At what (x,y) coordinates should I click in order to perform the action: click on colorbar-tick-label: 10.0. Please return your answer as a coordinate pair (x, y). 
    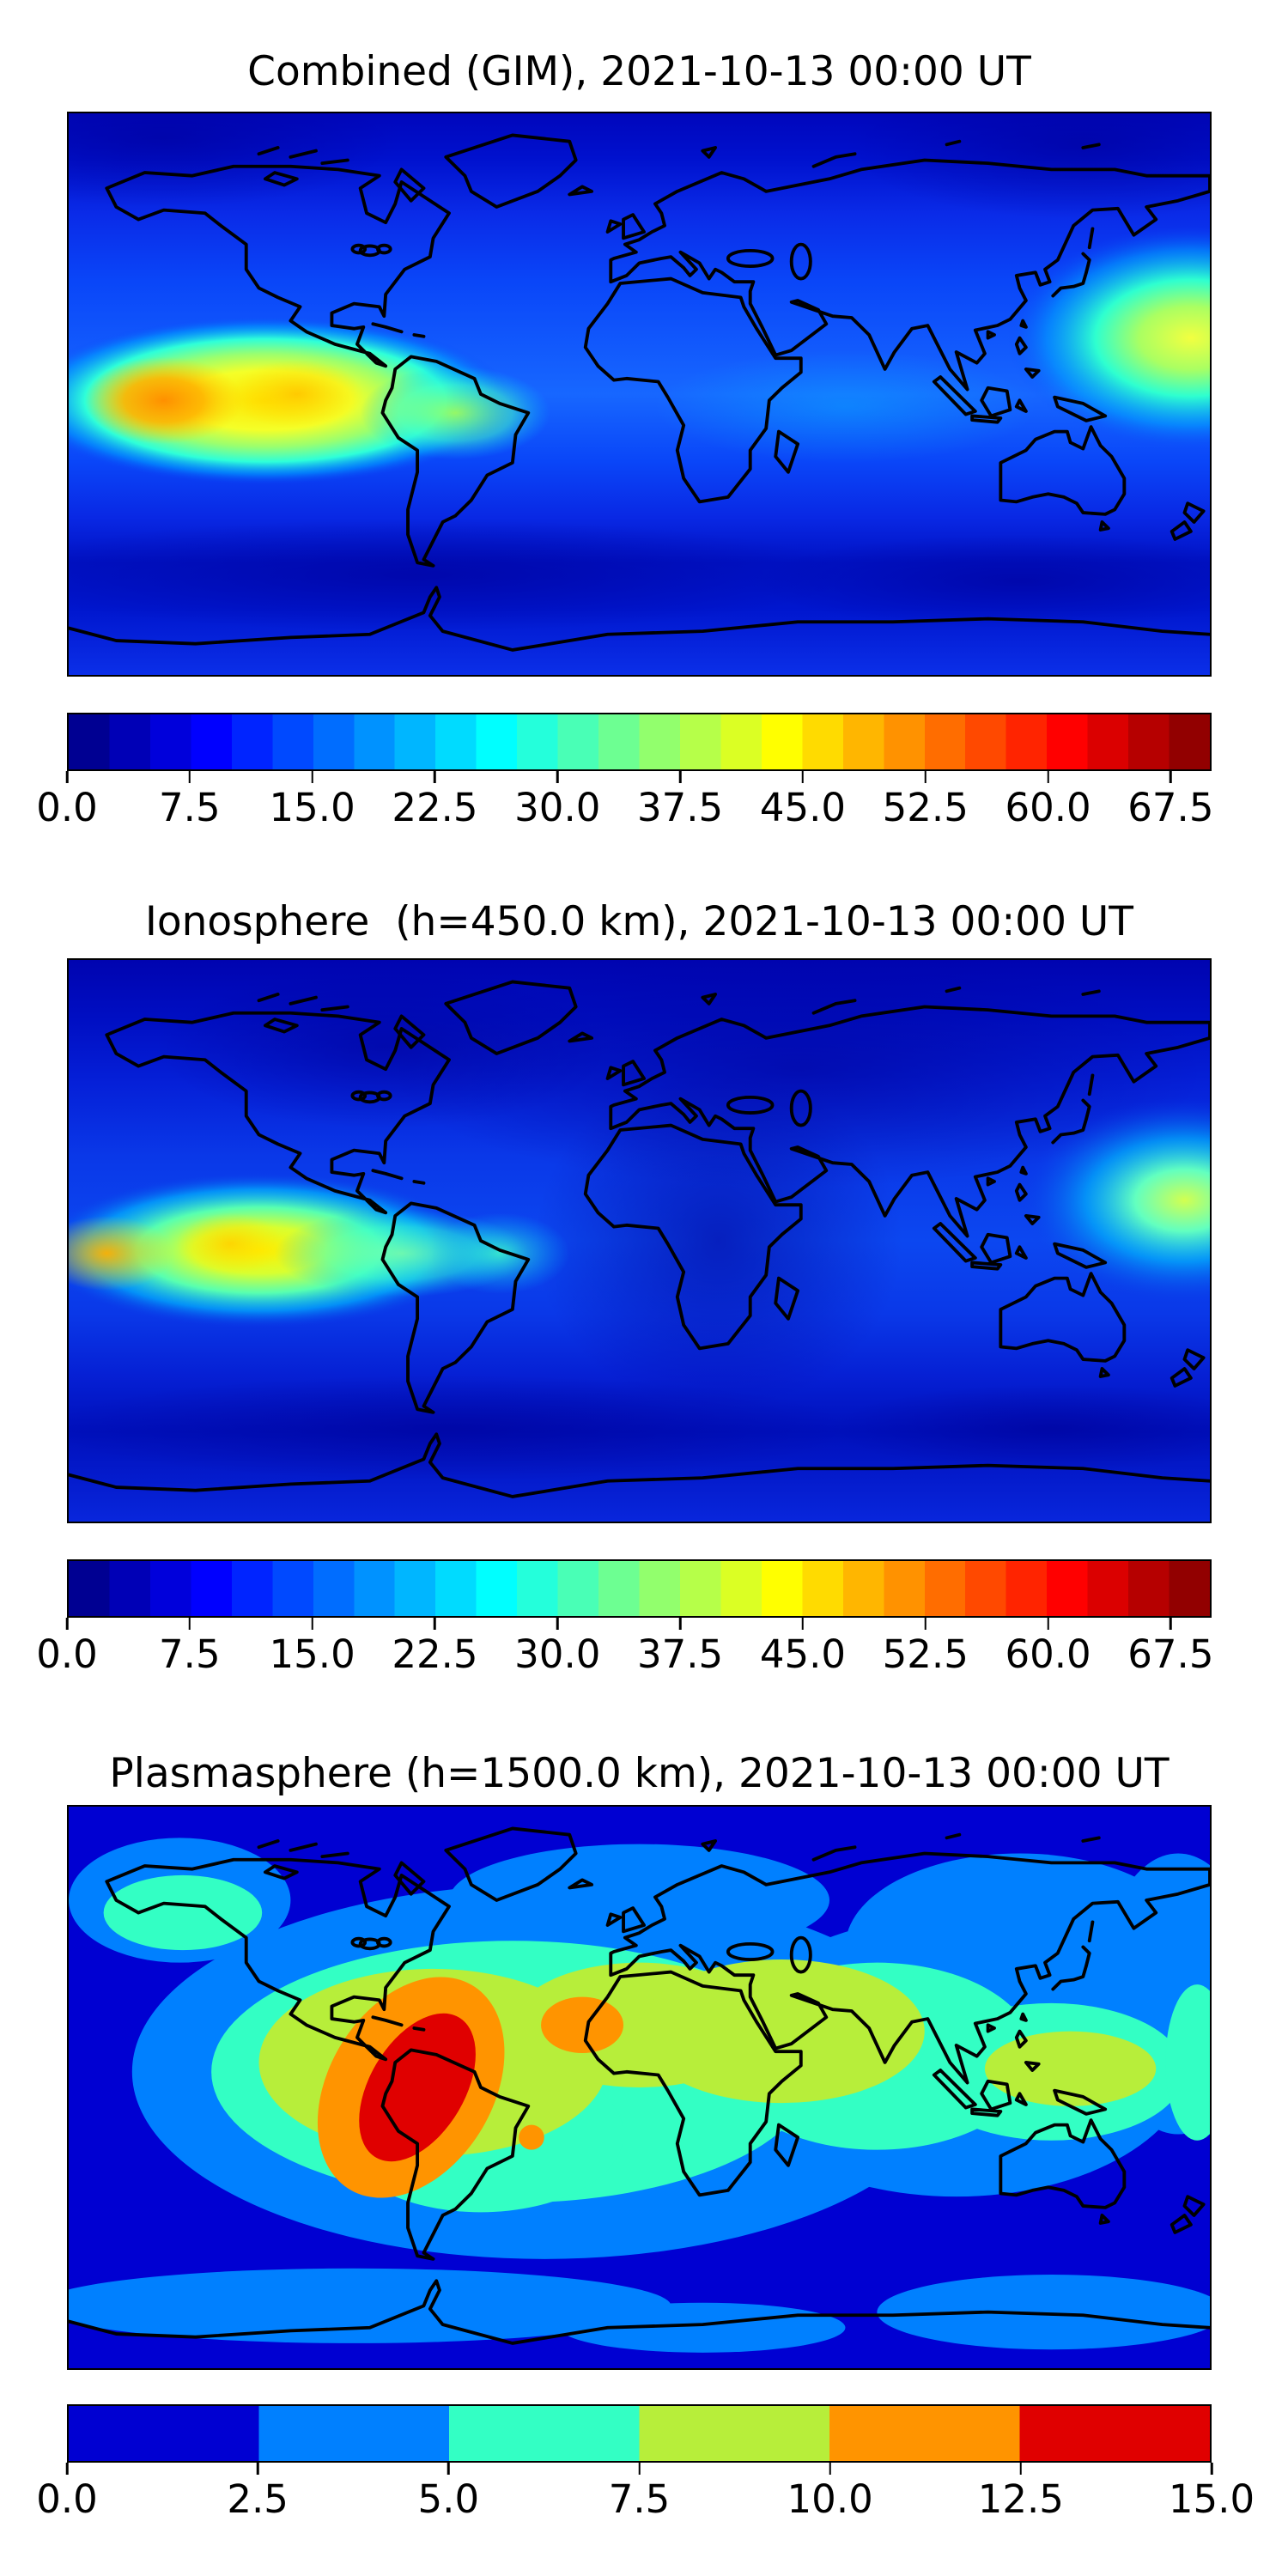
    Looking at the image, I should click on (830, 2499).